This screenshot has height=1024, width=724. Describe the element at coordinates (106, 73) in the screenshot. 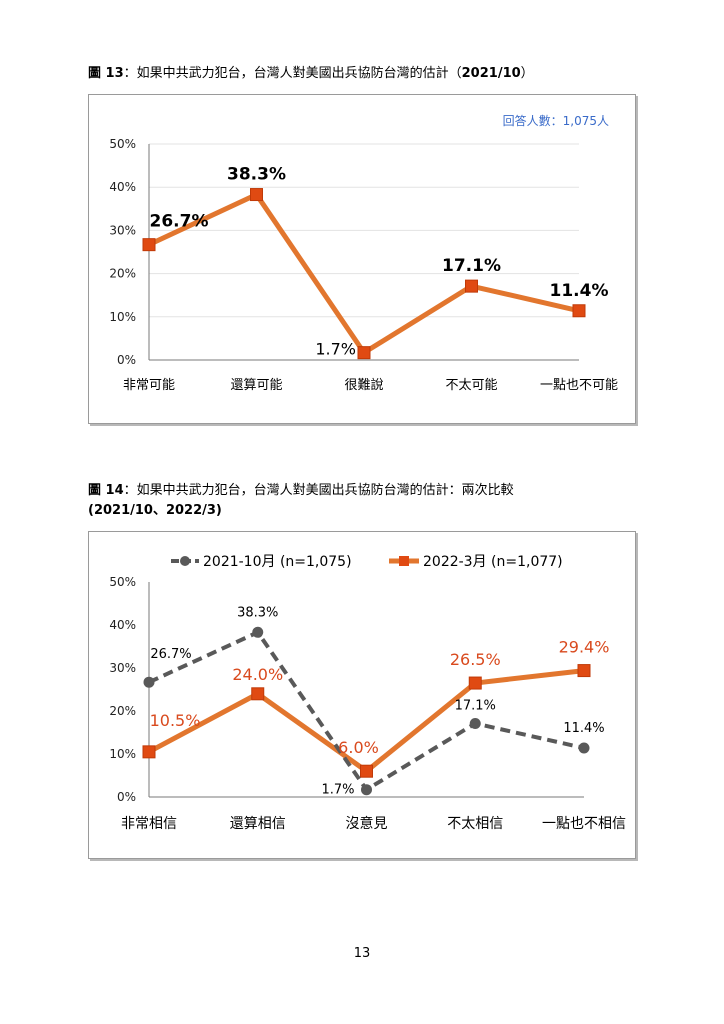

I see `chart13-caption-number: 圖 13` at that location.